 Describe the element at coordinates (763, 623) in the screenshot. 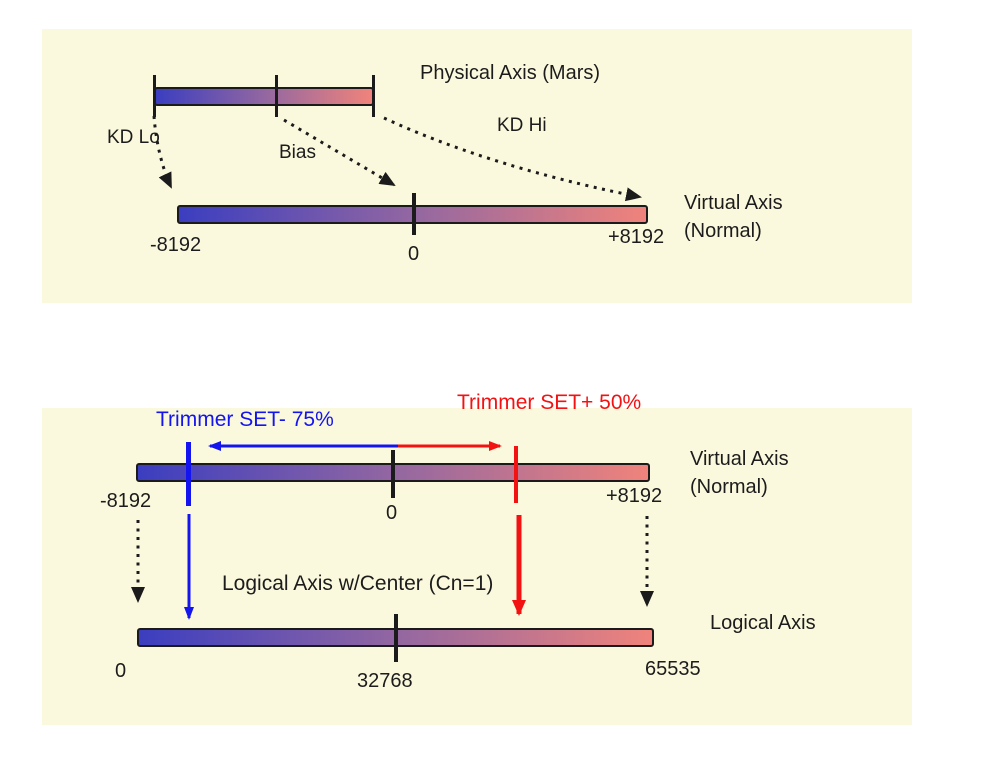

I see `logical-axis-name: Logical Axis` at that location.